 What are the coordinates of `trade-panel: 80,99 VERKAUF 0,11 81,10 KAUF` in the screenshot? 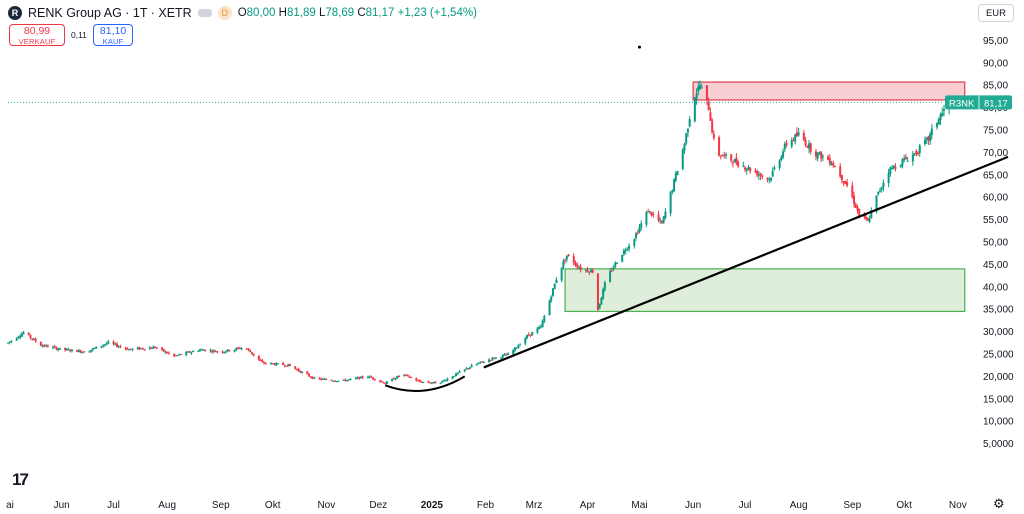 It's located at (71, 35).